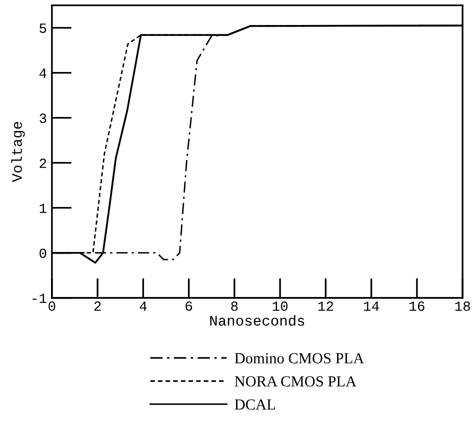 The height and width of the screenshot is (440, 472). I want to click on x-tick-label: 14, so click(371, 306).